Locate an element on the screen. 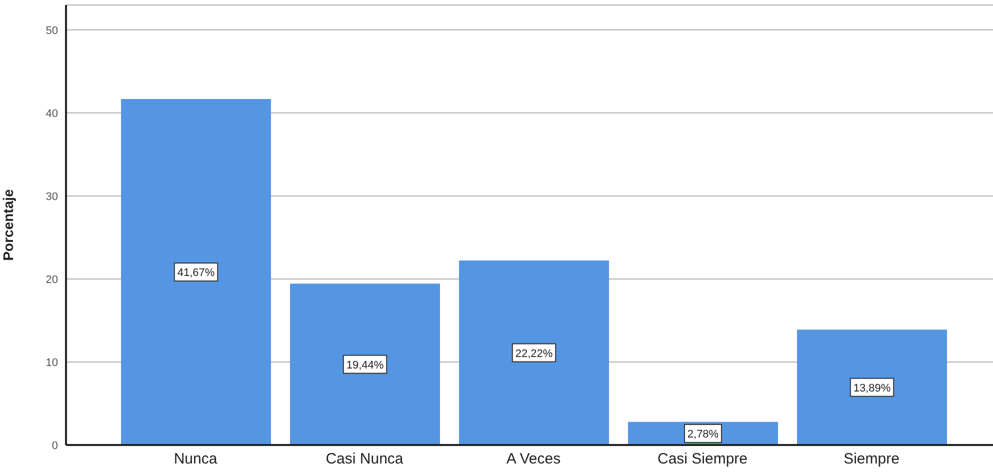  x-tick-label: Casi Nunca is located at coordinates (365, 459).